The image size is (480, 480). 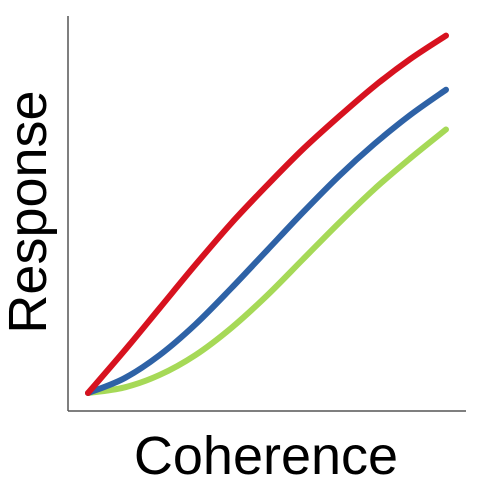 I want to click on x-axis-label: Coherence, so click(x=266, y=453).